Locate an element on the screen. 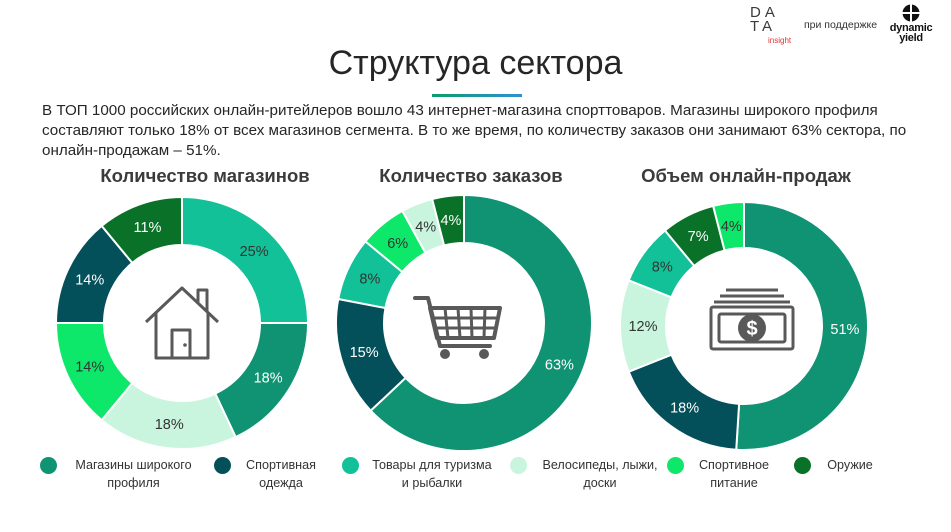 This screenshot has height=532, width=951. donut-slice-nutrition is located at coordinates (728, 226).